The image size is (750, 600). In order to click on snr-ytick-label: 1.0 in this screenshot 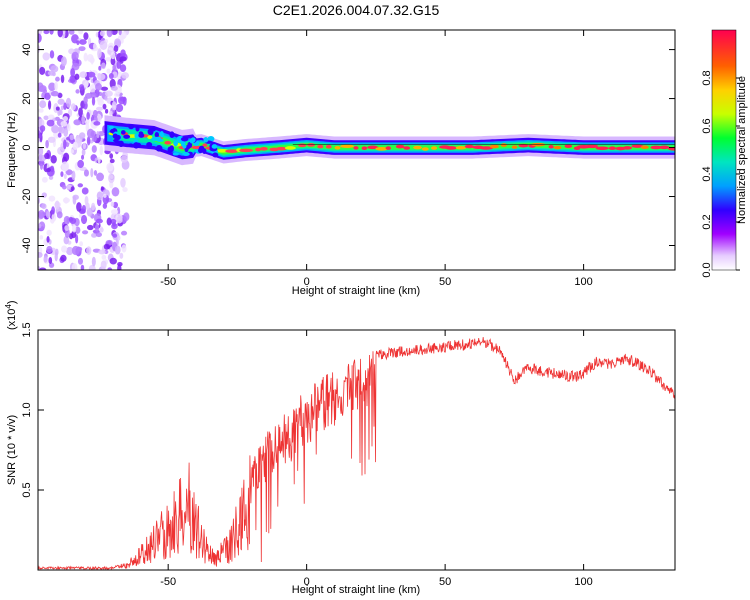, I will do `click(27, 409)`.